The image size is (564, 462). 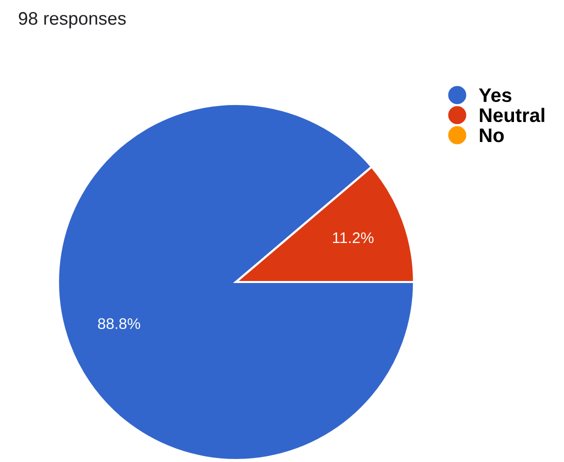 I want to click on chart-title: 98 responses, so click(x=72, y=20).